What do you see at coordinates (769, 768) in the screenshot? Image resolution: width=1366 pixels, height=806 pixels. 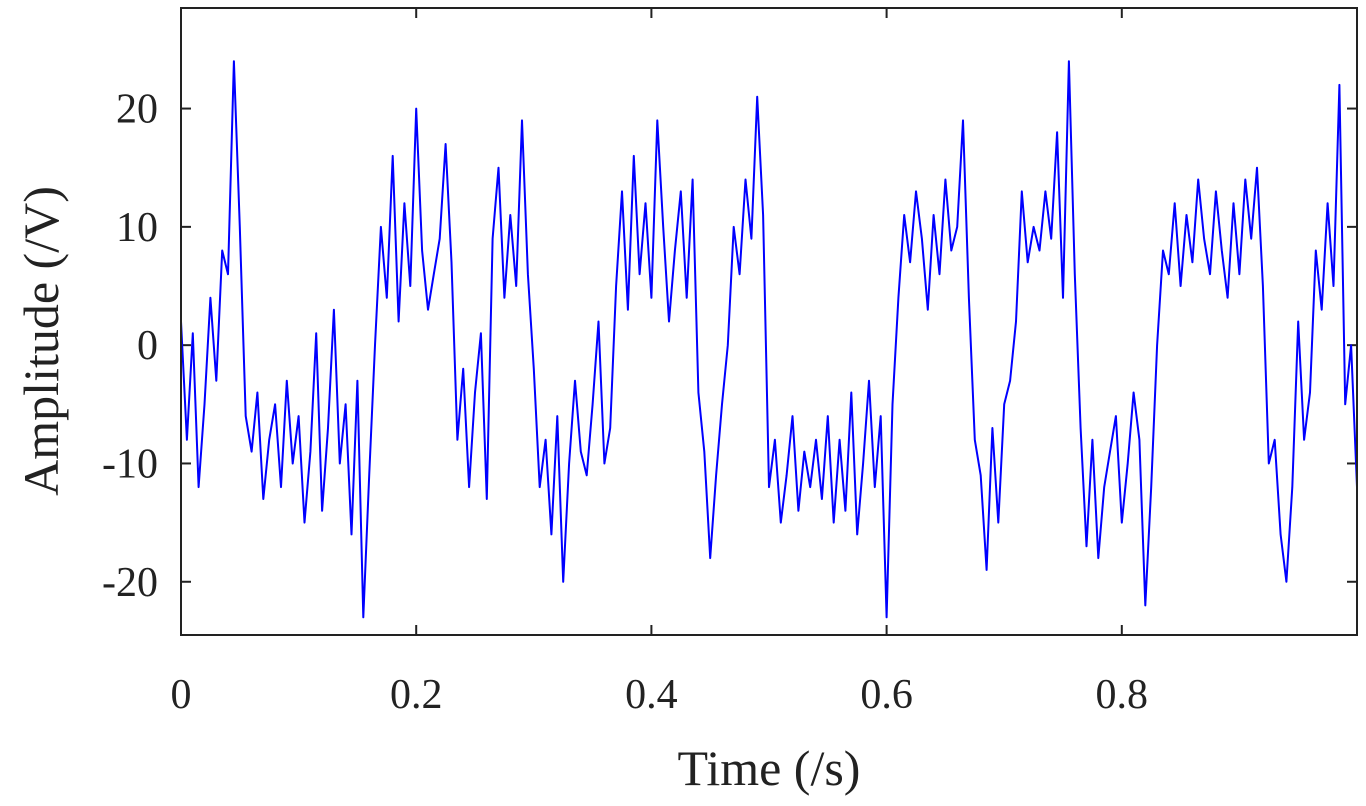 I see `x-axis-title: Time (/s)` at bounding box center [769, 768].